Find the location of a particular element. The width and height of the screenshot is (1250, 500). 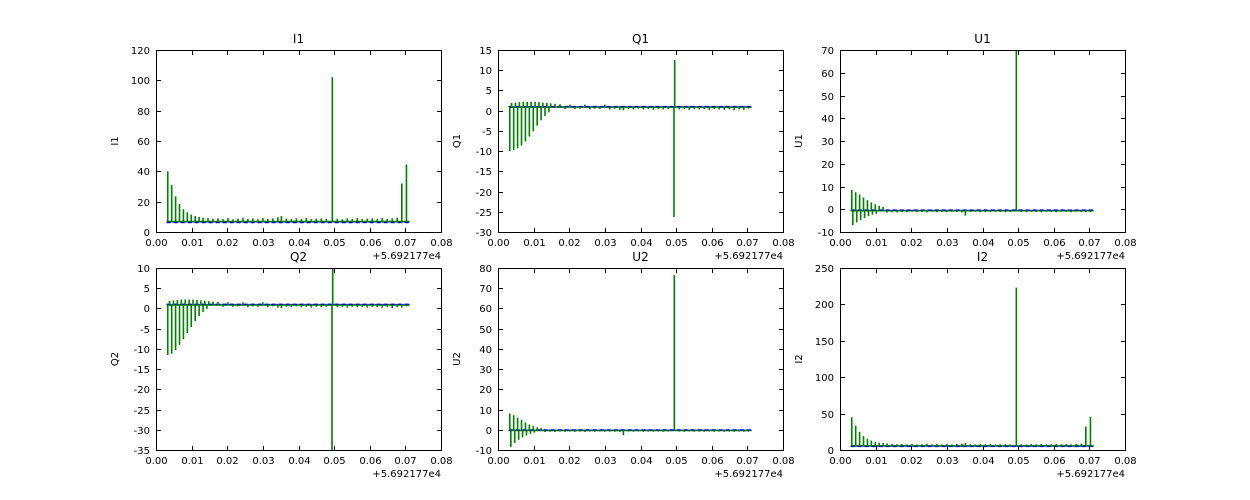

y-tick-label: 150 is located at coordinates (824, 342).